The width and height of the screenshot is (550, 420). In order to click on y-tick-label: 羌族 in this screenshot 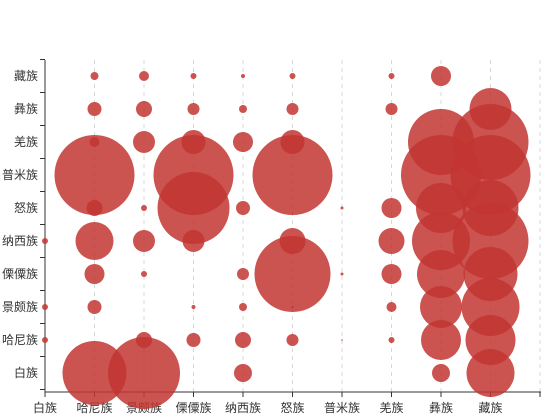, I will do `click(26, 142)`.